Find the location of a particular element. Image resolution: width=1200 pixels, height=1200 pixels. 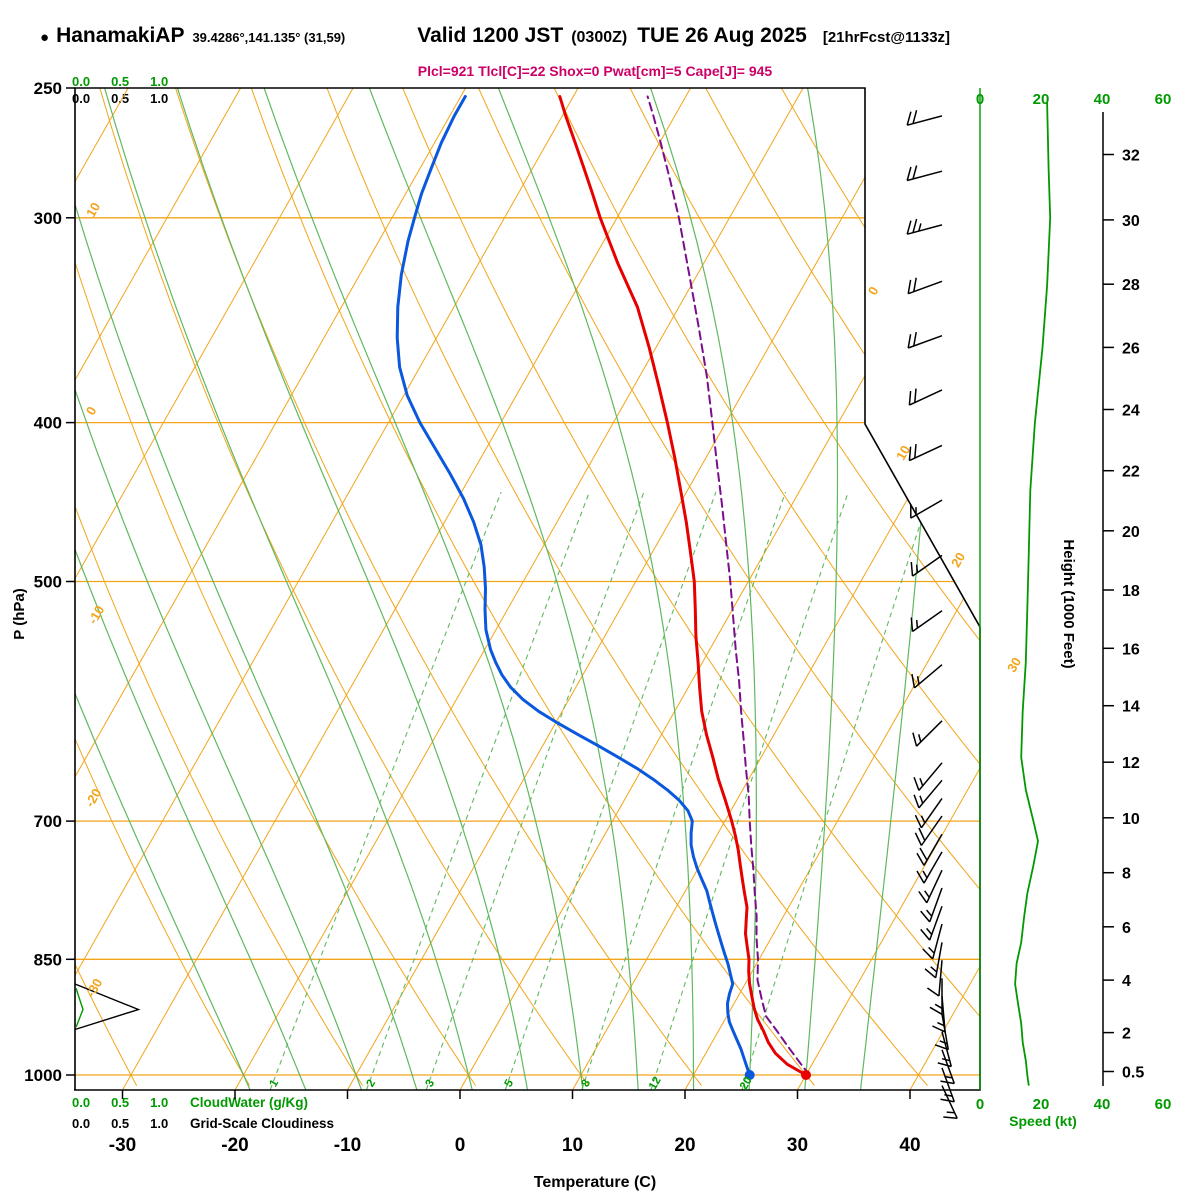

station-name: HanamakiAP is located at coordinates (120, 35).